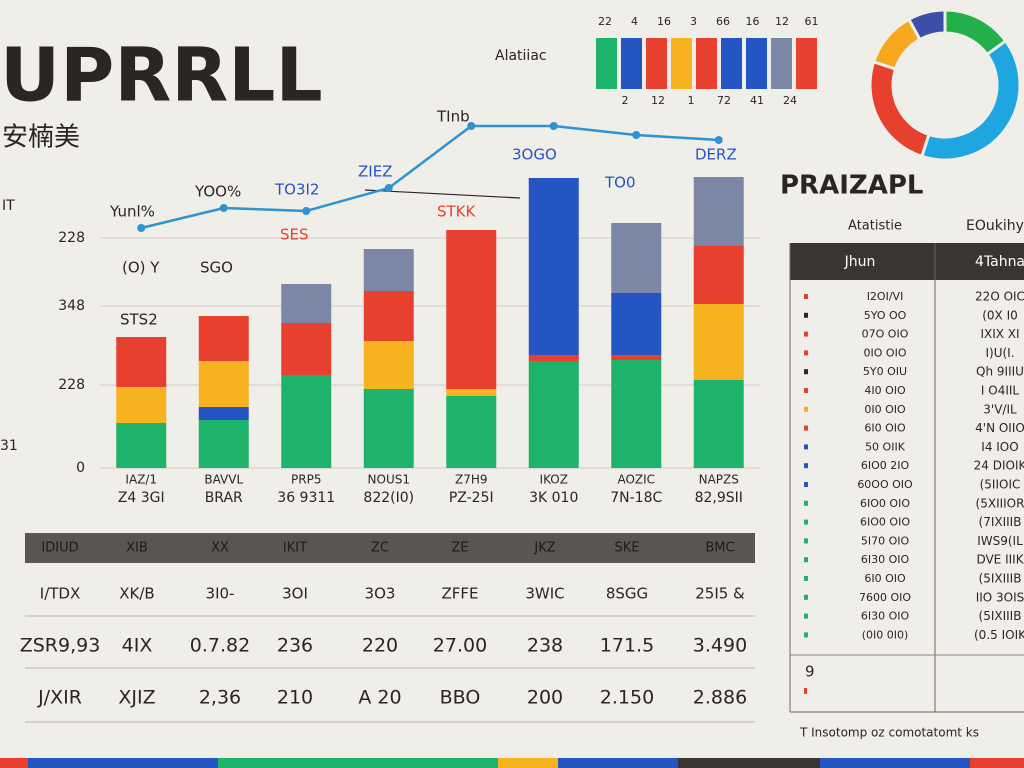  Describe the element at coordinates (627, 698) in the screenshot. I see `table-cell: 2.150` at that location.